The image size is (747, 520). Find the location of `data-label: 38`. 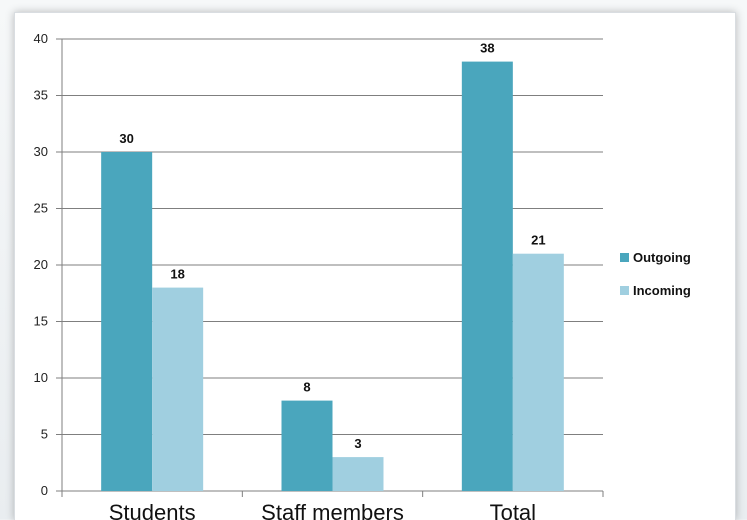

data-label: 38 is located at coordinates (487, 48).